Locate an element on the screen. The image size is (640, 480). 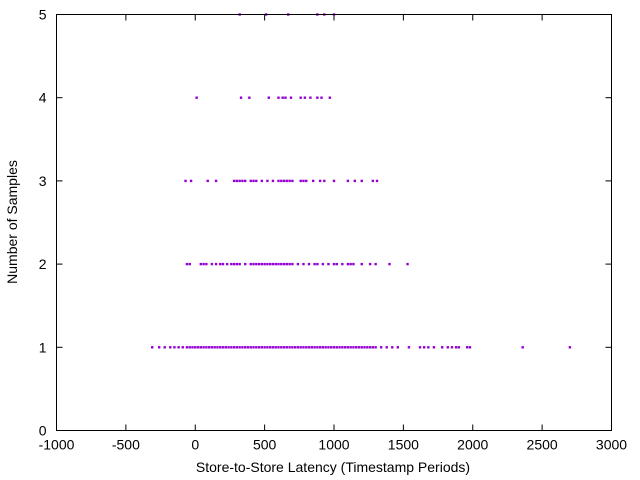
y-tick-label: 2 is located at coordinates (43, 264).